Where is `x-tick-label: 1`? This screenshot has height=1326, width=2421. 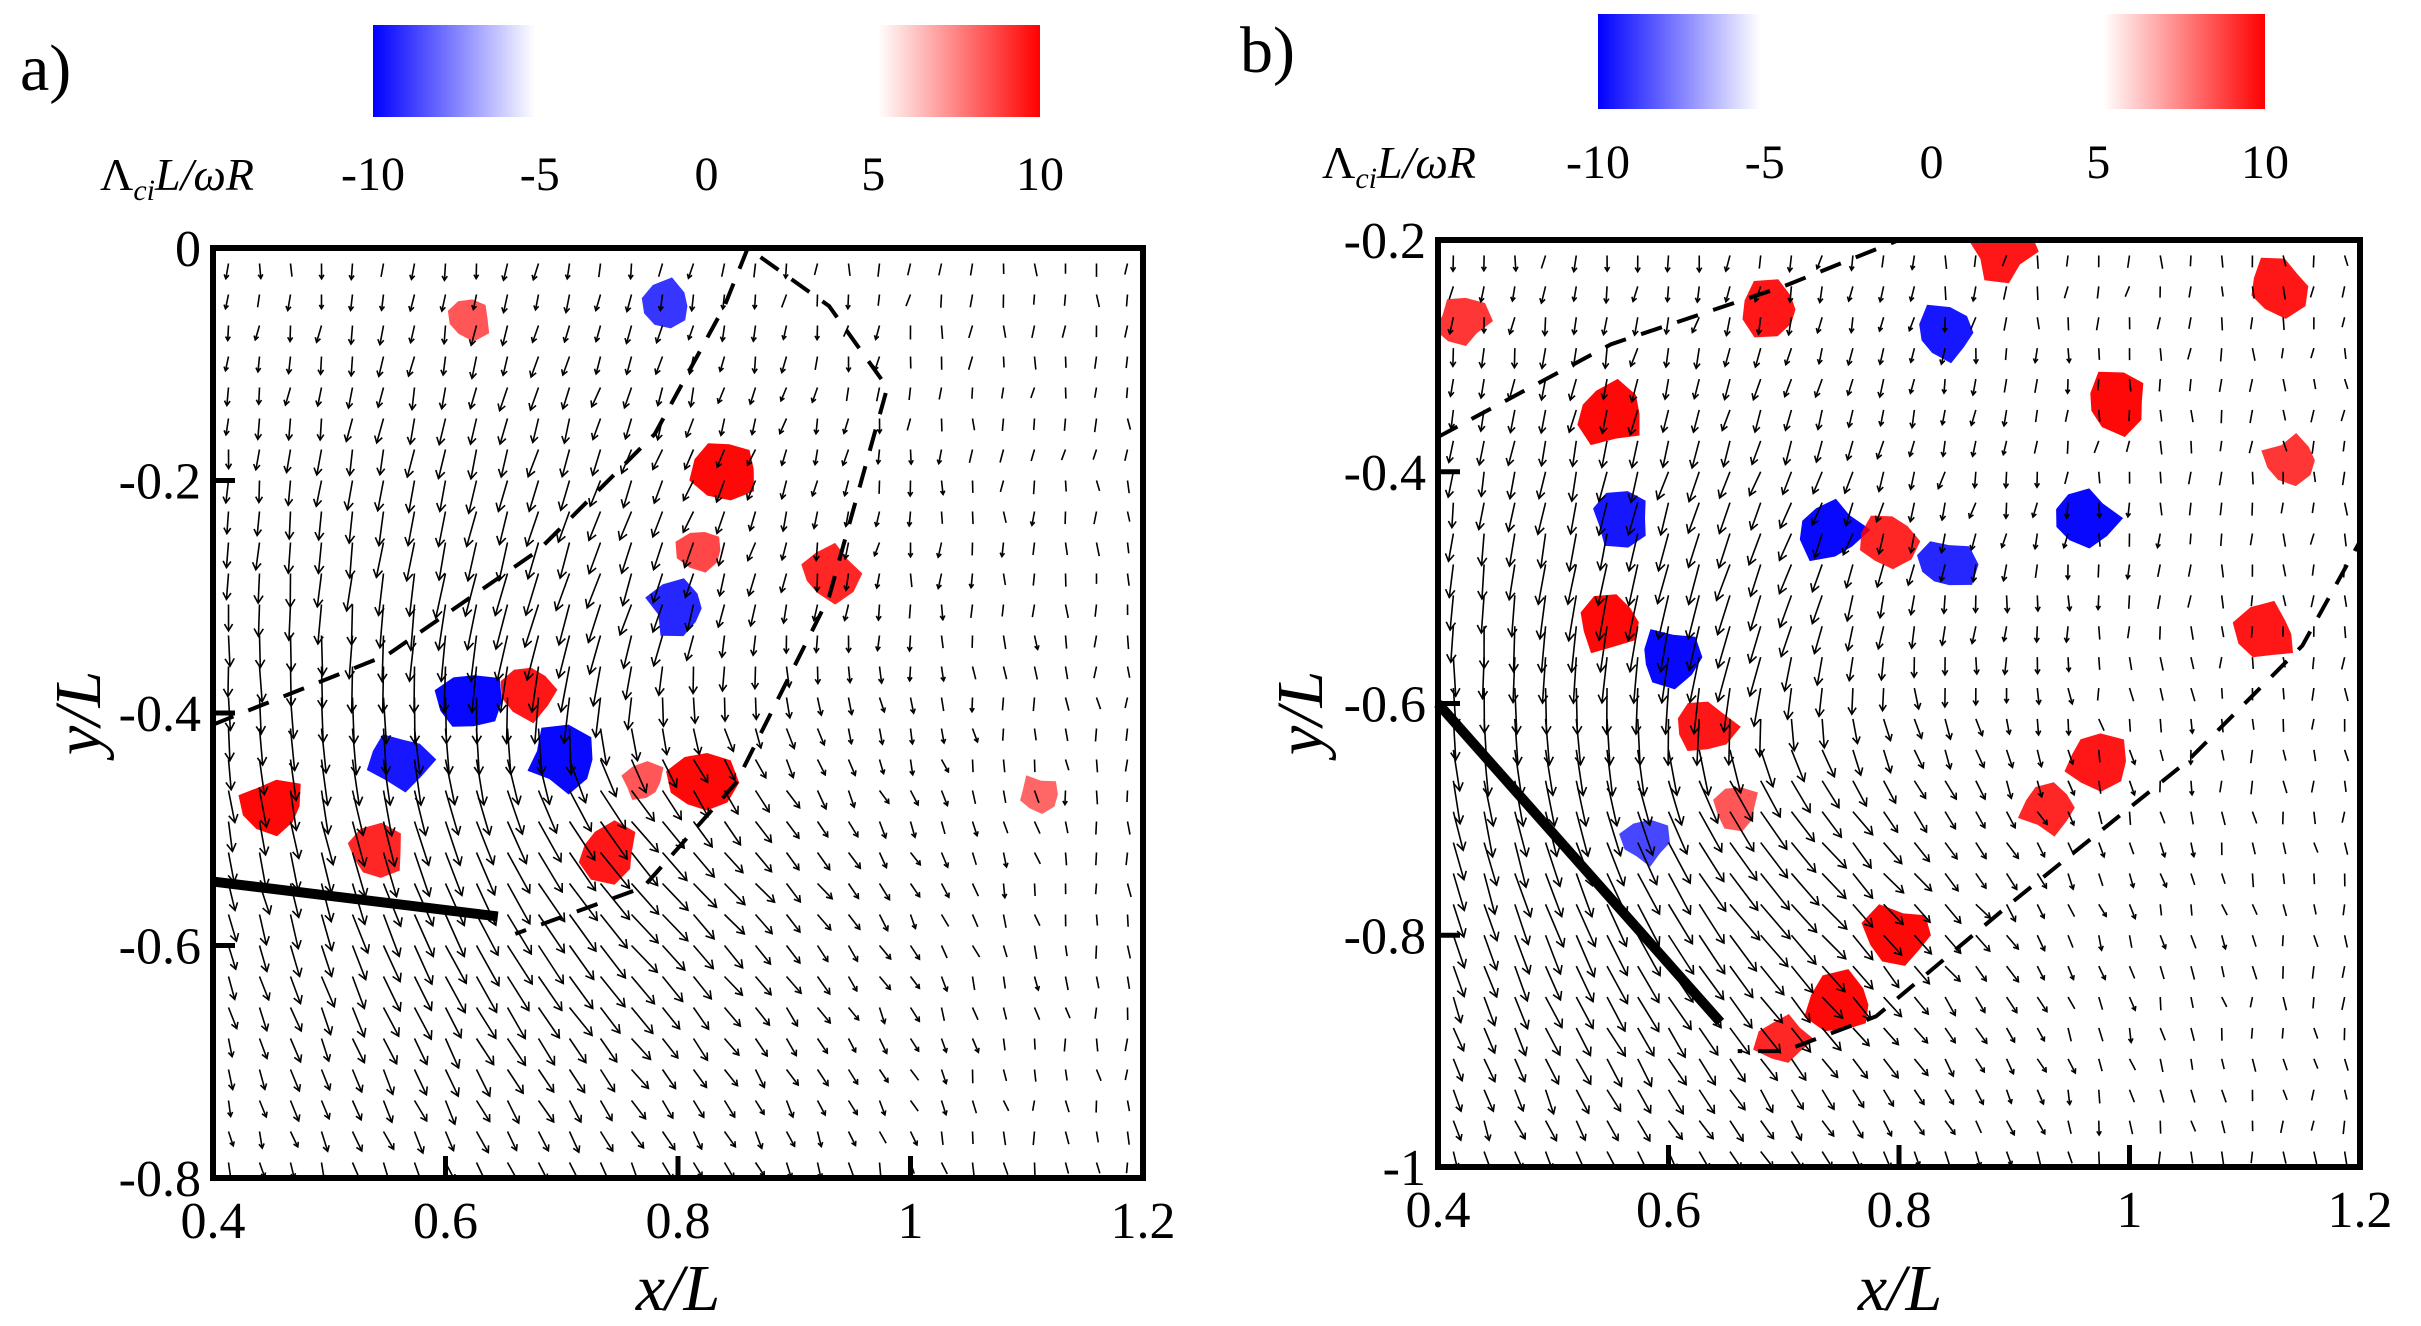 x-tick-label: 1 is located at coordinates (911, 1221).